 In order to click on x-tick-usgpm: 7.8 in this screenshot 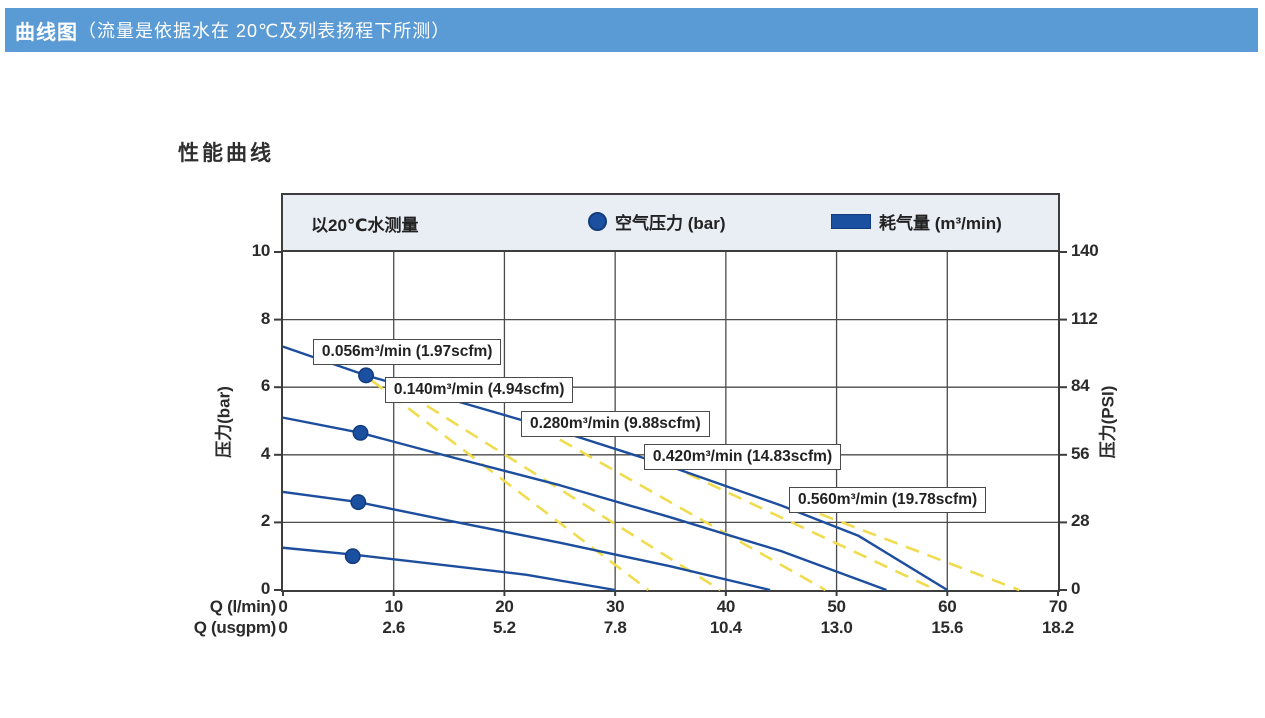, I will do `click(615, 627)`.